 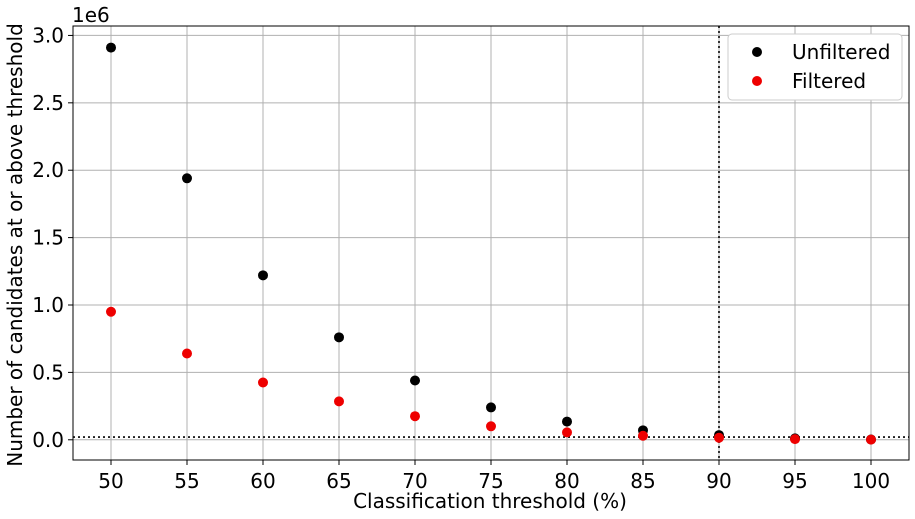 What do you see at coordinates (48, 372) in the screenshot?
I see `y-tick-label: 0.5` at bounding box center [48, 372].